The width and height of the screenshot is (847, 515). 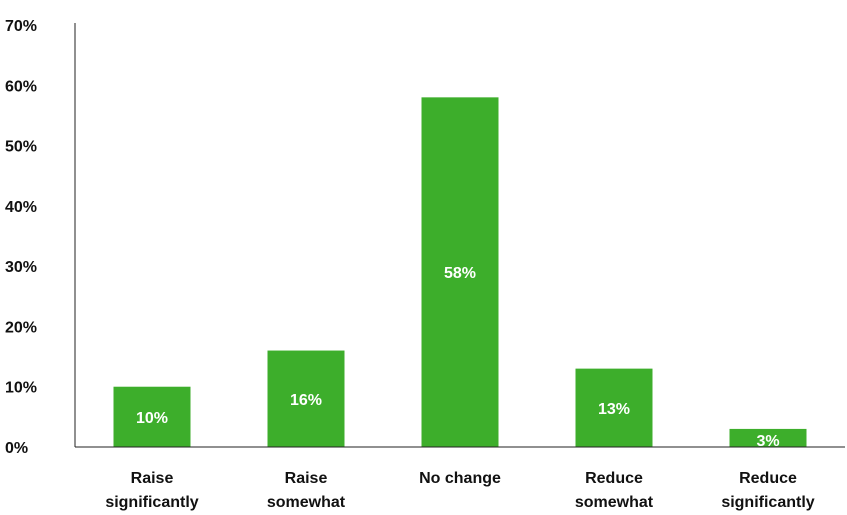 What do you see at coordinates (767, 441) in the screenshot?
I see `data-label: 3%` at bounding box center [767, 441].